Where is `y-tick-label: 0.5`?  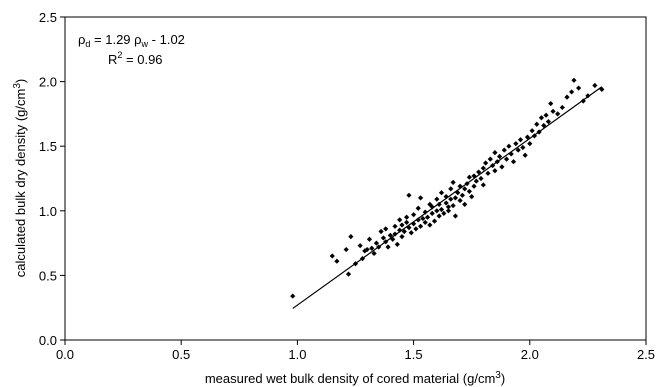 y-tick-label: 0.5 is located at coordinates (48, 275).